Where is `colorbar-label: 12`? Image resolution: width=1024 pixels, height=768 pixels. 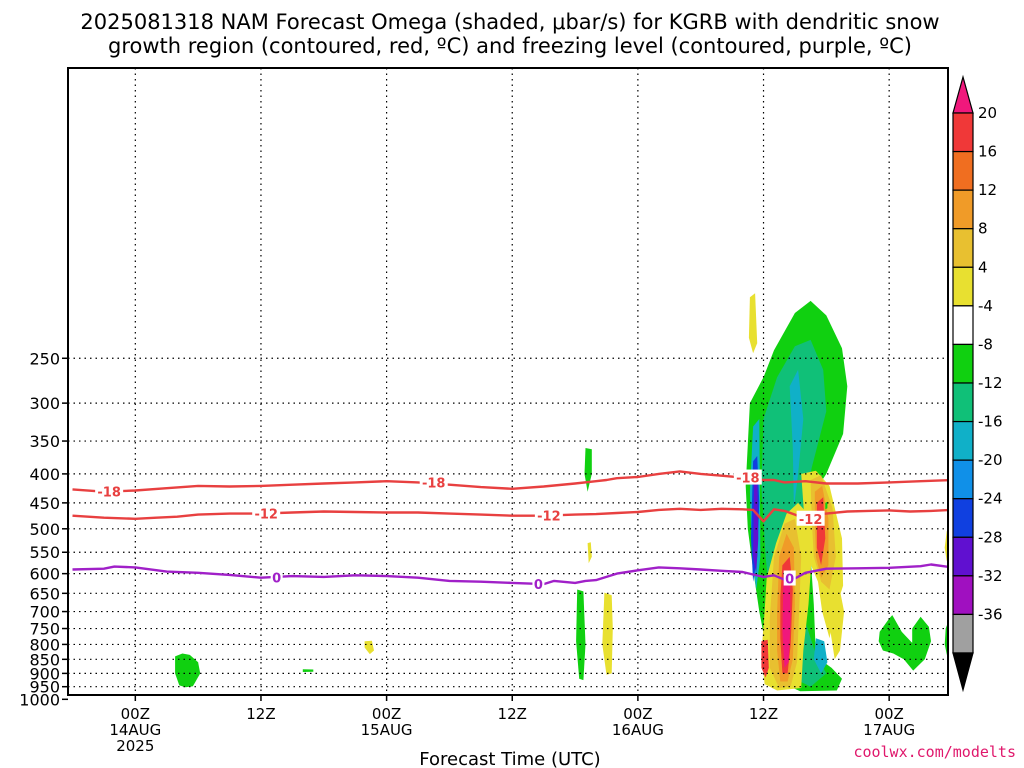
colorbar-label: 12 is located at coordinates (987, 190).